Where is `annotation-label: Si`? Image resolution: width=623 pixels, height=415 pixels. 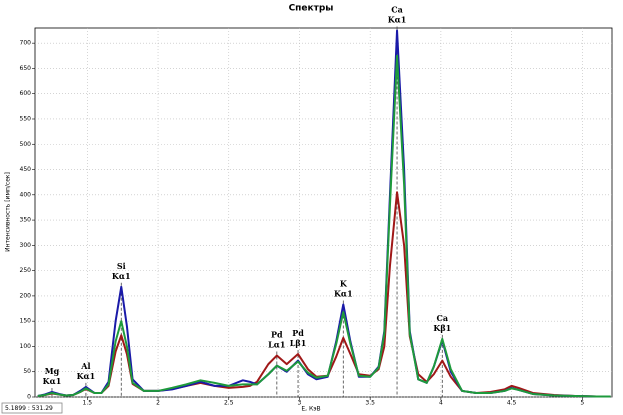 annotation-label: Si is located at coordinates (121, 266).